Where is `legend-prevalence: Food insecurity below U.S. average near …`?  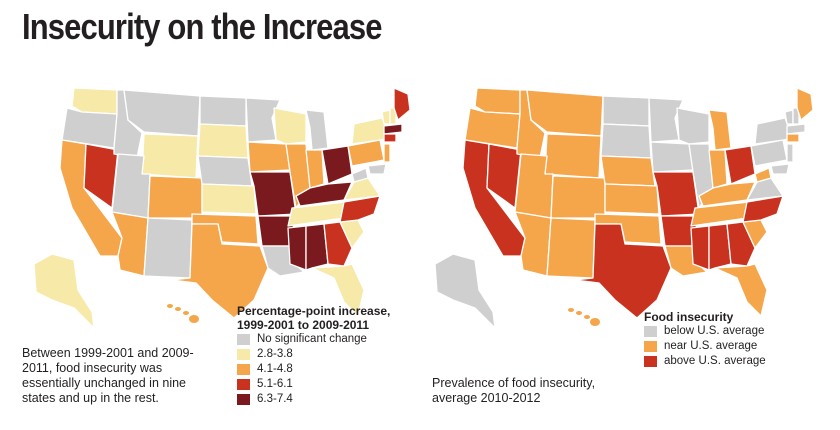
legend-prevalence: Food insecurity below U.S. average near … is located at coordinates (705, 339).